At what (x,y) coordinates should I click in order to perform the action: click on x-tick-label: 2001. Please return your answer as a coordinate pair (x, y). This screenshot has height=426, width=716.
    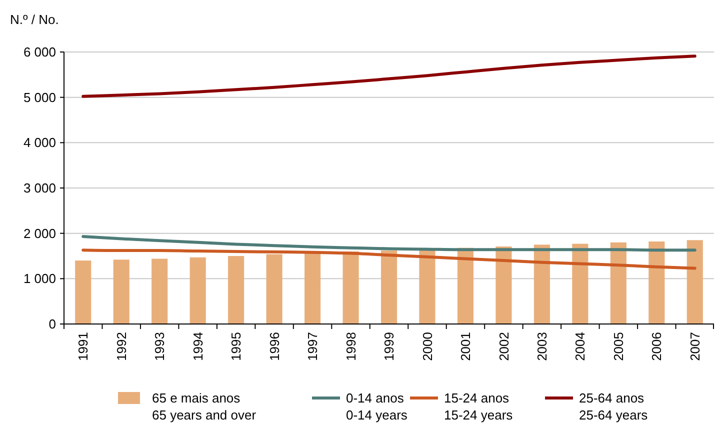
    Looking at the image, I should click on (466, 346).